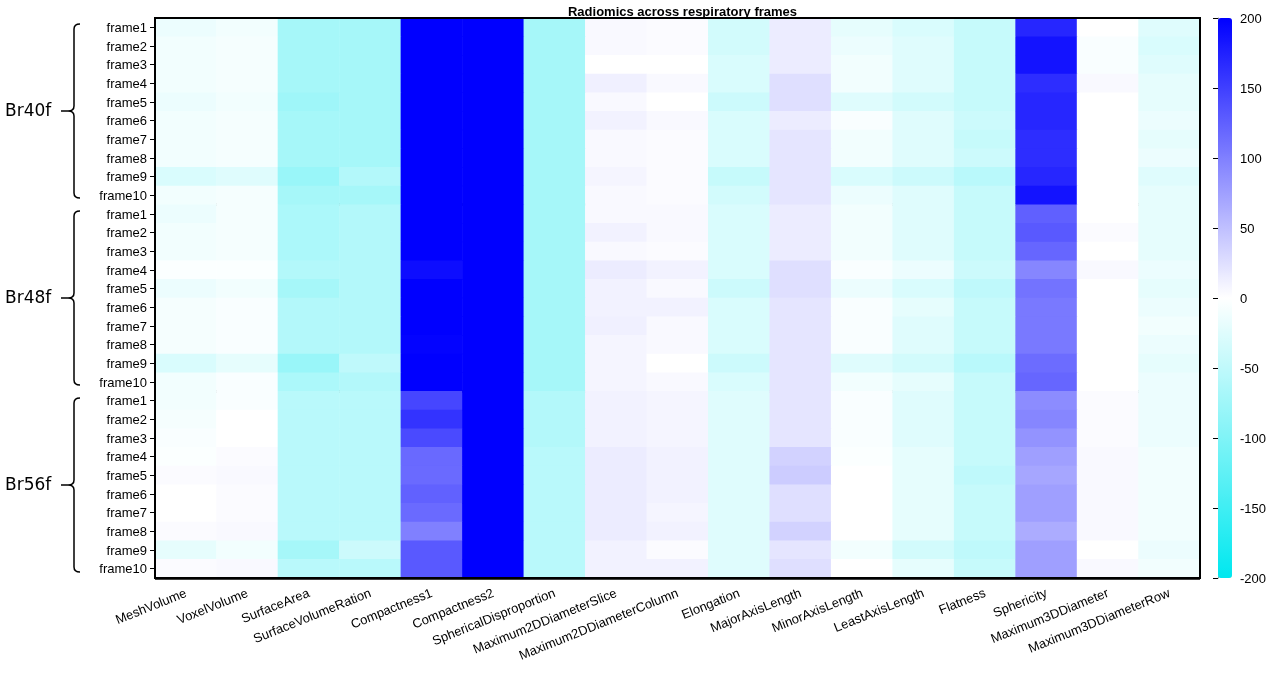 The height and width of the screenshot is (690, 1283). I want to click on chart-title: Radiomics across respiratory frames, so click(682, 11).